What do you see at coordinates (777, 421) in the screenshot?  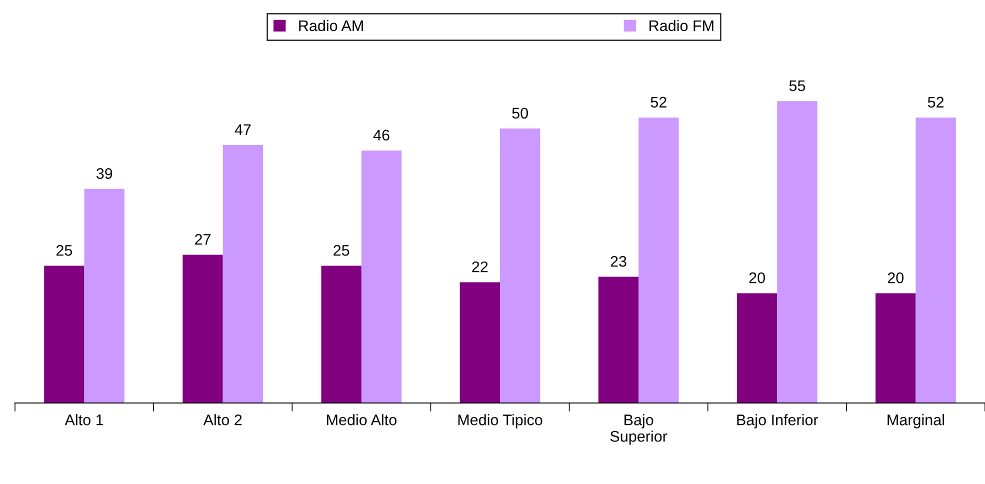 I see `x-tick-label: Bajo Inferior` at bounding box center [777, 421].